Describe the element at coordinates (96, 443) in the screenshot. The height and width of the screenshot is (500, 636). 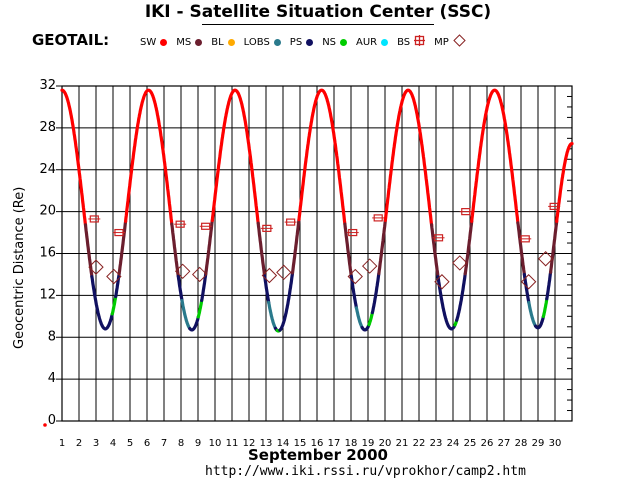
I see `x-tick-label: 3` at that location.